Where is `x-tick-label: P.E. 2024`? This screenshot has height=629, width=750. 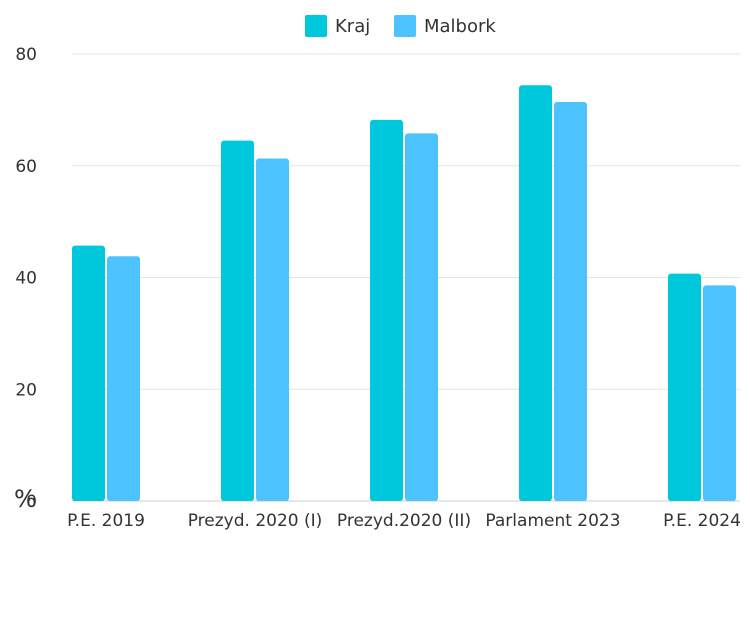 x-tick-label: P.E. 2024 is located at coordinates (702, 521).